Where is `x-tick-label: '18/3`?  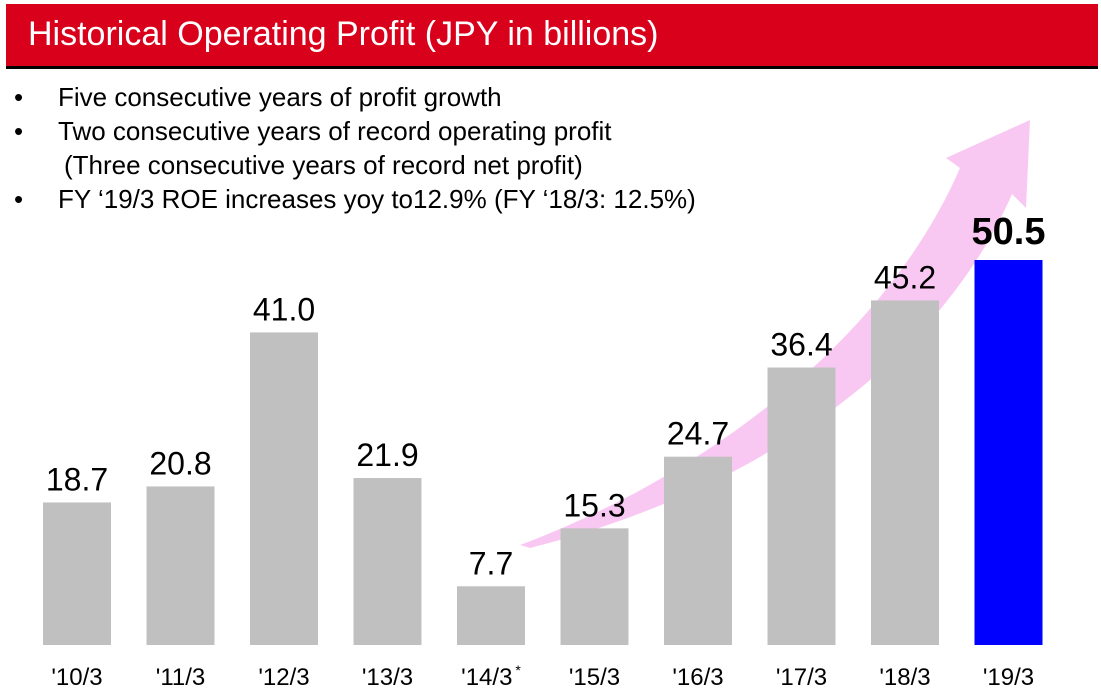 x-tick-label: '18/3 is located at coordinates (904, 677).